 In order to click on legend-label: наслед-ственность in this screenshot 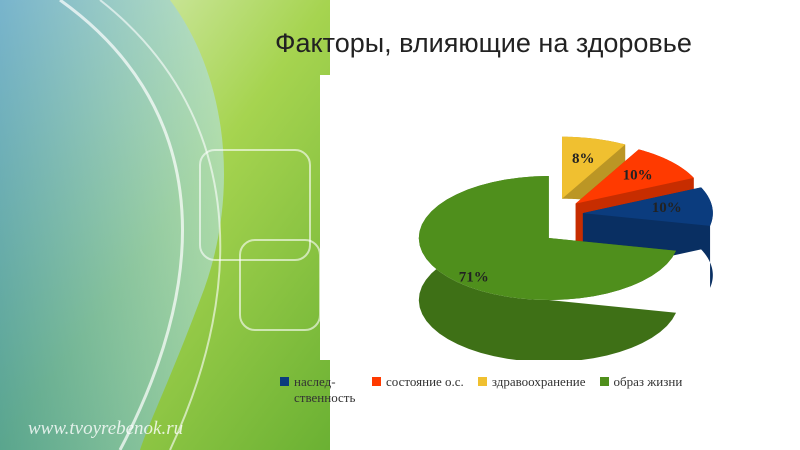, I will do `click(325, 389)`.